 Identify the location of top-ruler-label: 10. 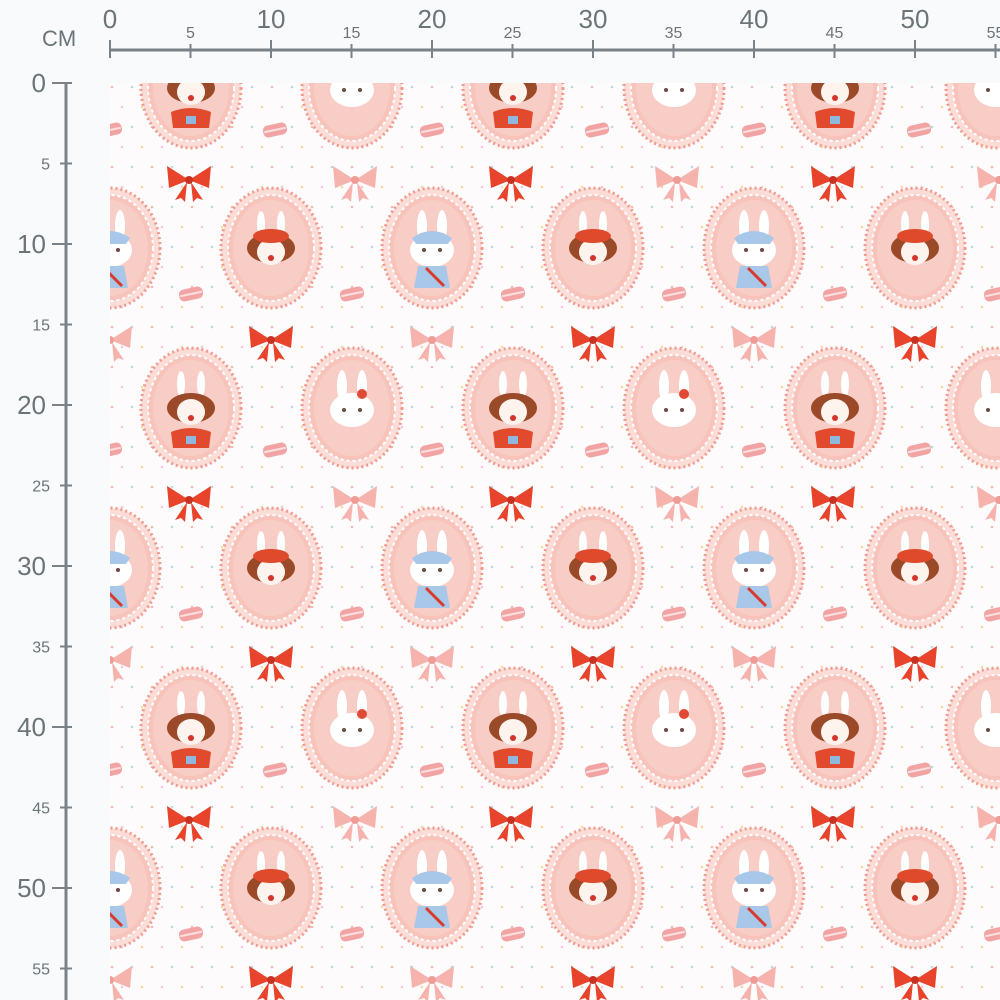
(271, 19).